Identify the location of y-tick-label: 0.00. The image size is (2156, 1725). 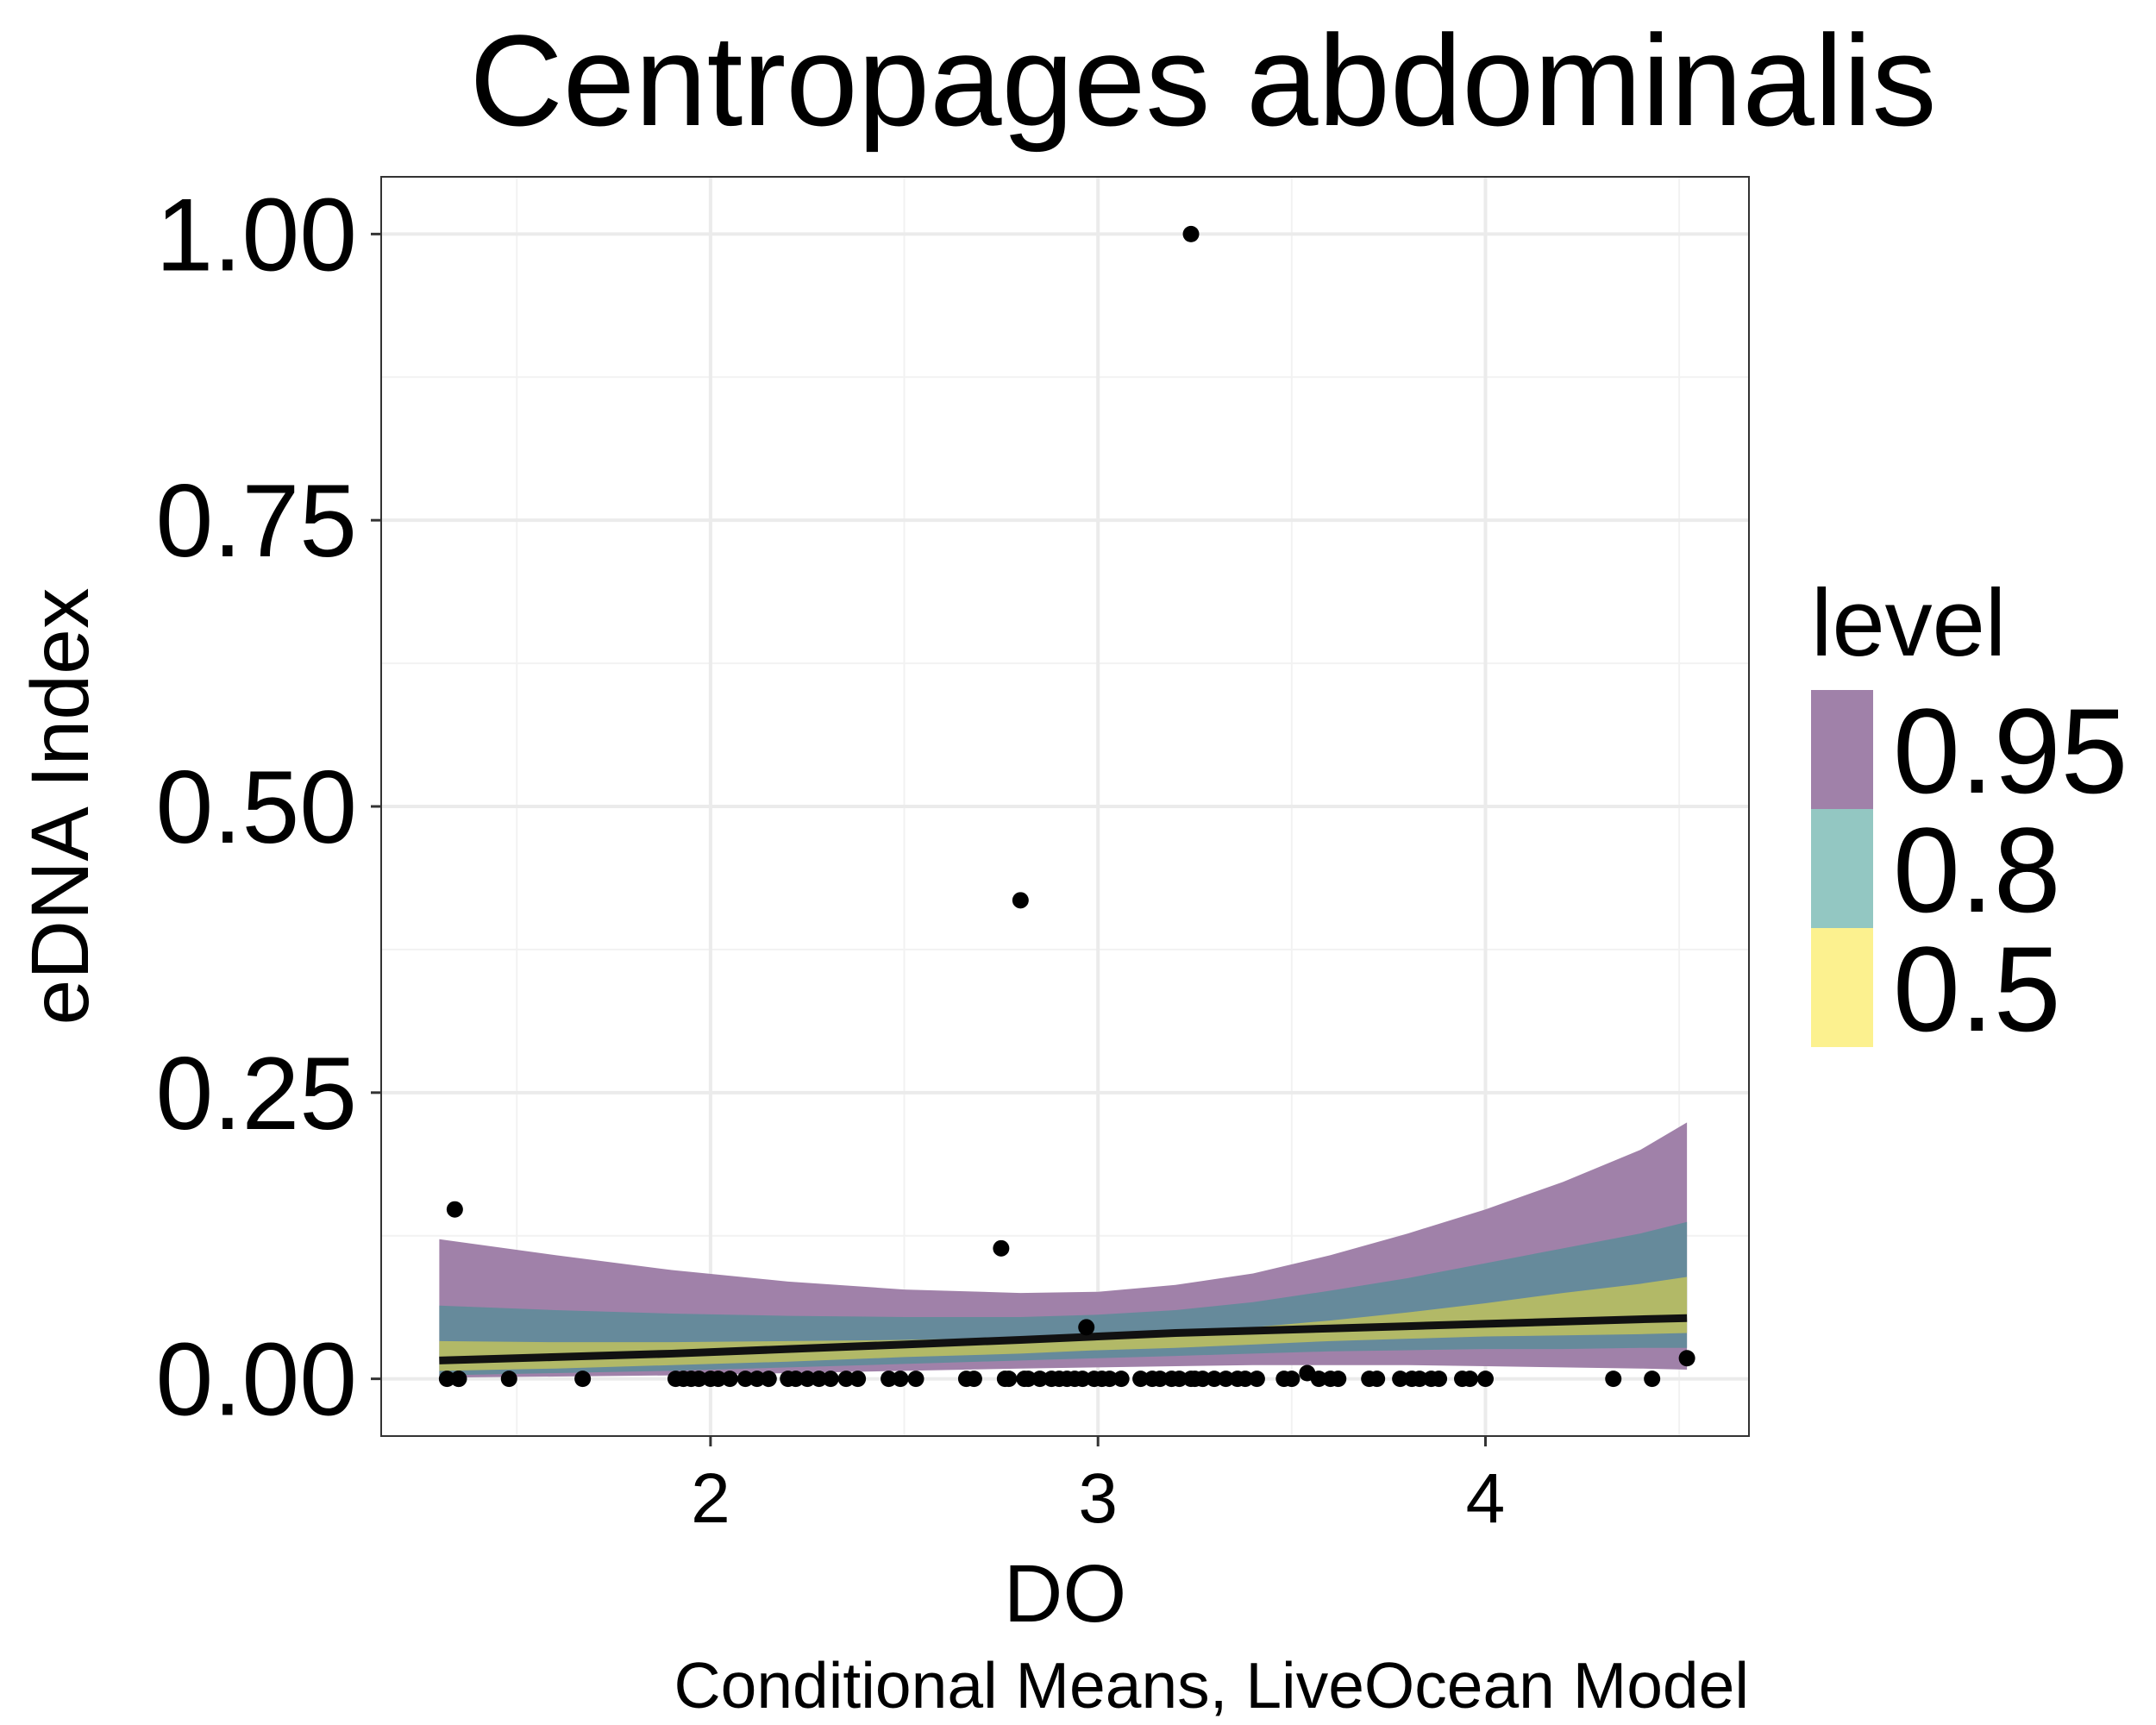
(256, 1380).